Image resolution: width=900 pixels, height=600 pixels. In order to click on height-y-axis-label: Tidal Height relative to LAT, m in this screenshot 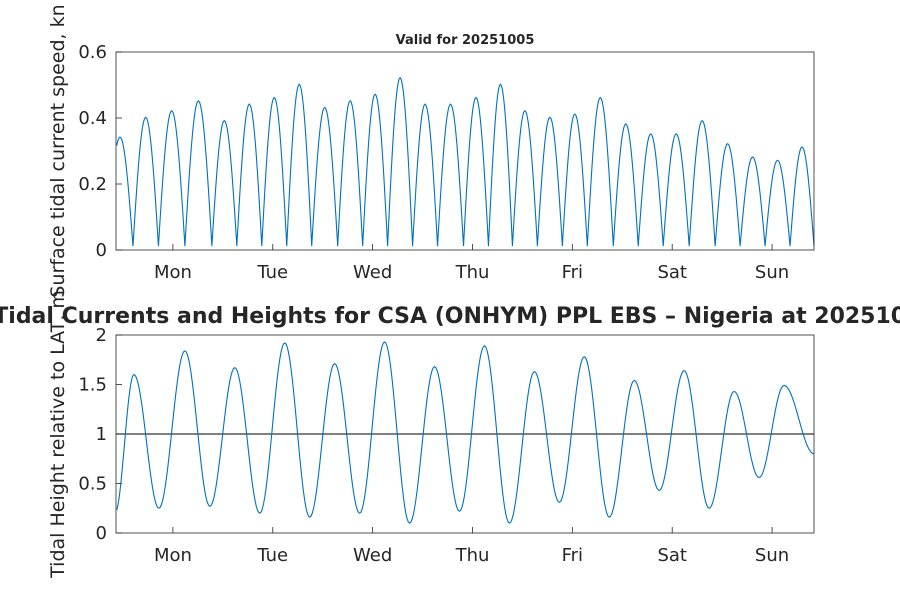, I will do `click(58, 434)`.